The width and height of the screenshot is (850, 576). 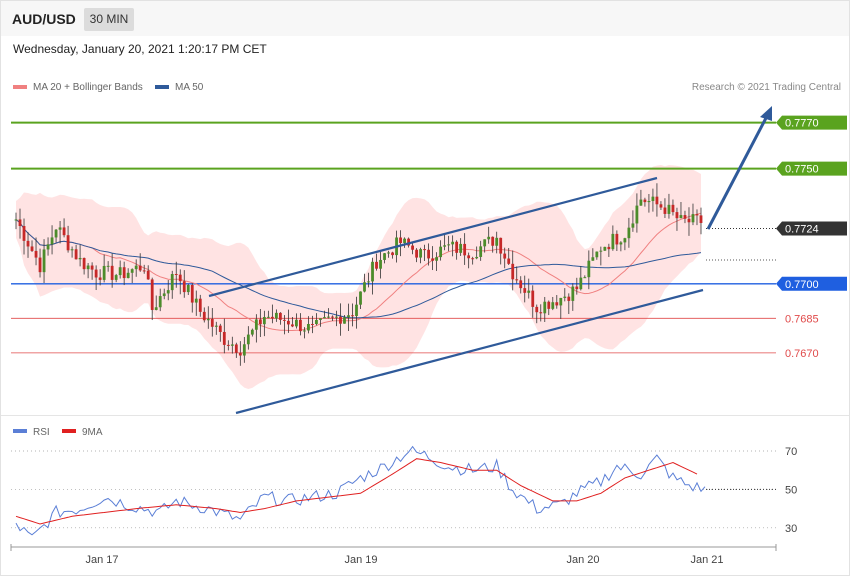 I want to click on rsi-legend-label: RSI, so click(x=41, y=432).